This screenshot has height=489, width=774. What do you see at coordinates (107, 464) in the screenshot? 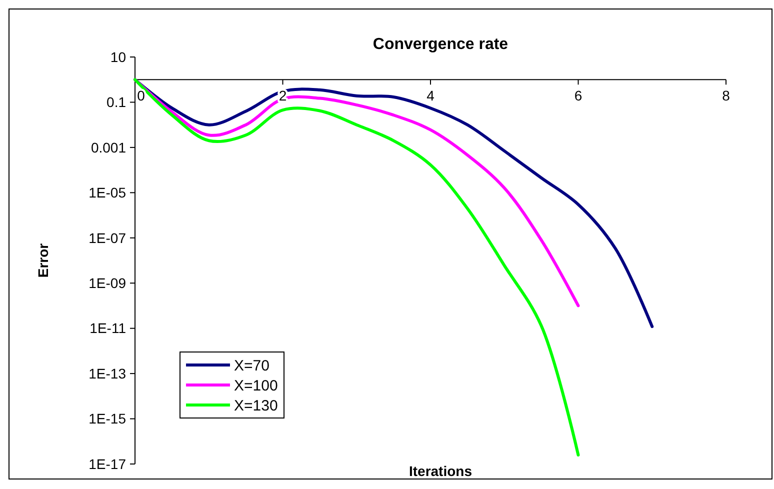
I see `y-tick-label: 1E-17` at bounding box center [107, 464].